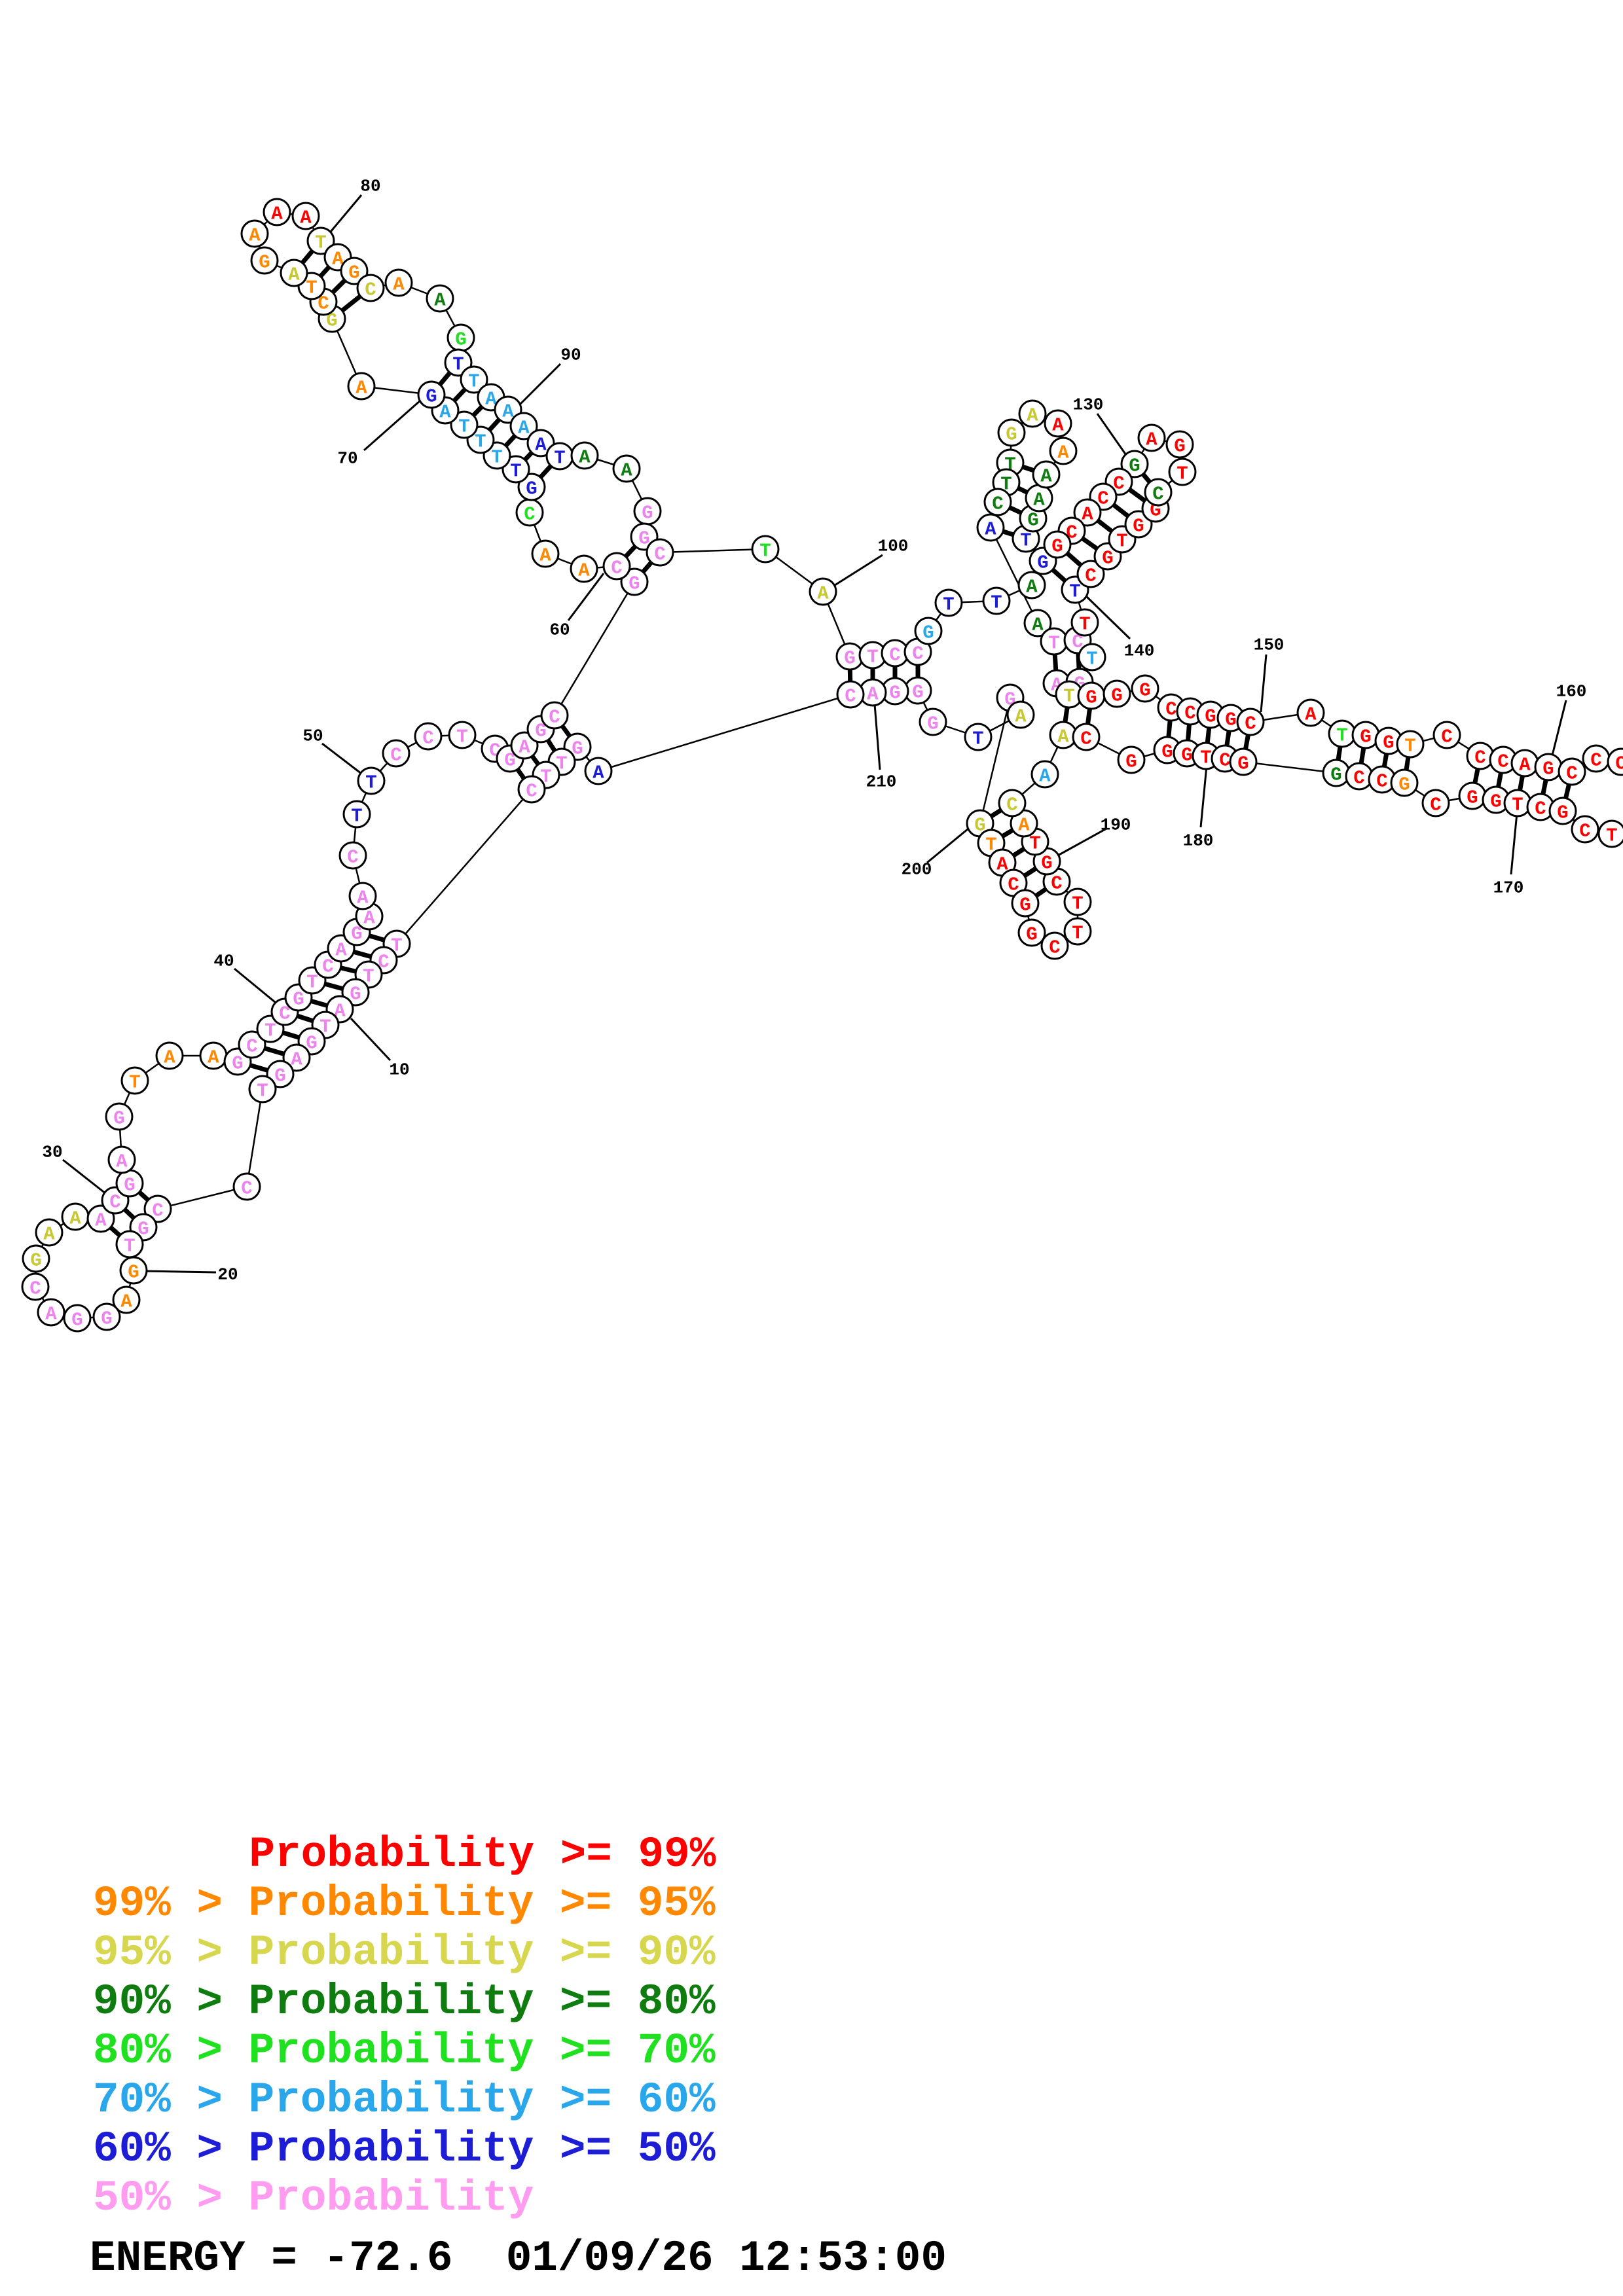 The height and width of the screenshot is (2296, 1623). Describe the element at coordinates (1571, 691) in the screenshot. I see `position-label: 160` at that location.